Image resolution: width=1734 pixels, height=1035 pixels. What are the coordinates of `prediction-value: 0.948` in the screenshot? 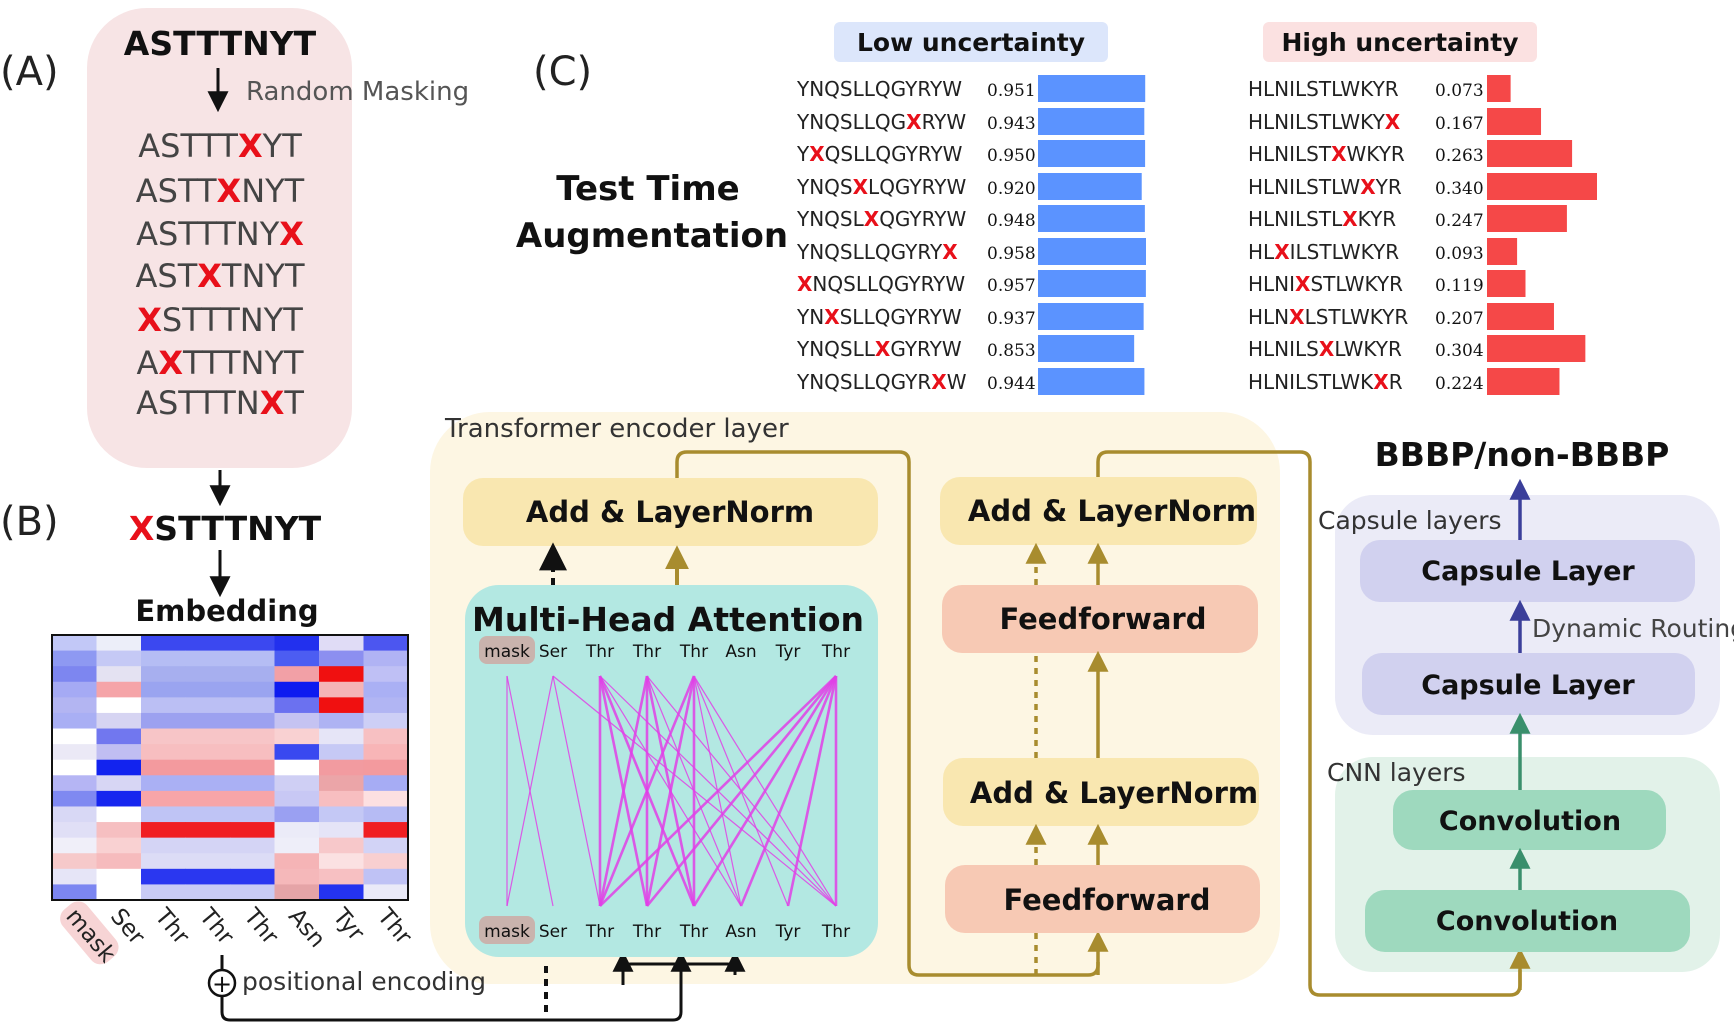 It's located at (1011, 221).